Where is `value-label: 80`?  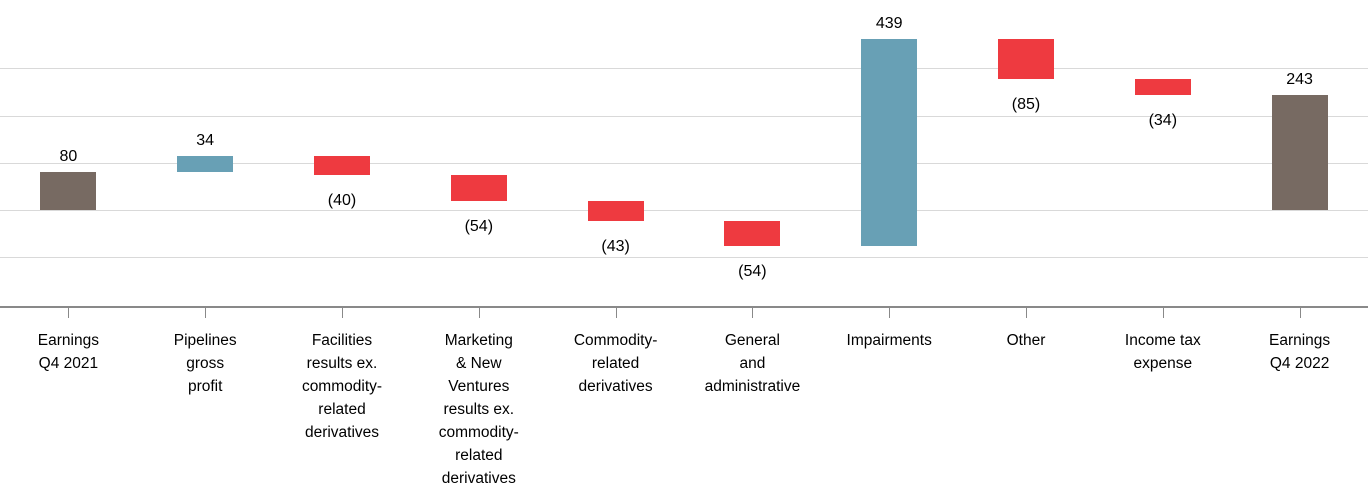 value-label: 80 is located at coordinates (68, 157).